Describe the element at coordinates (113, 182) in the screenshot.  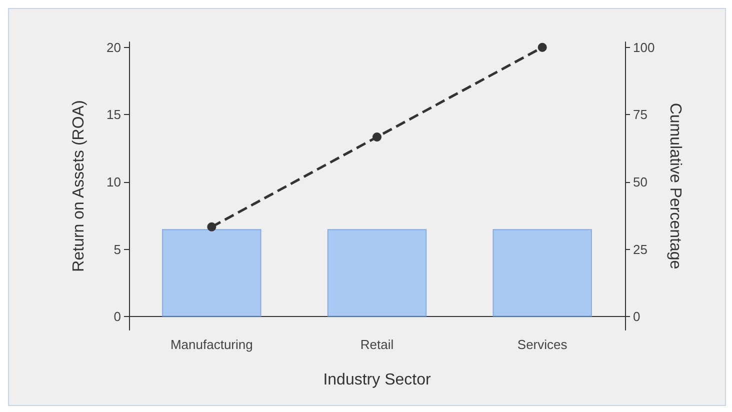
I see `y-tick-label: 10` at that location.